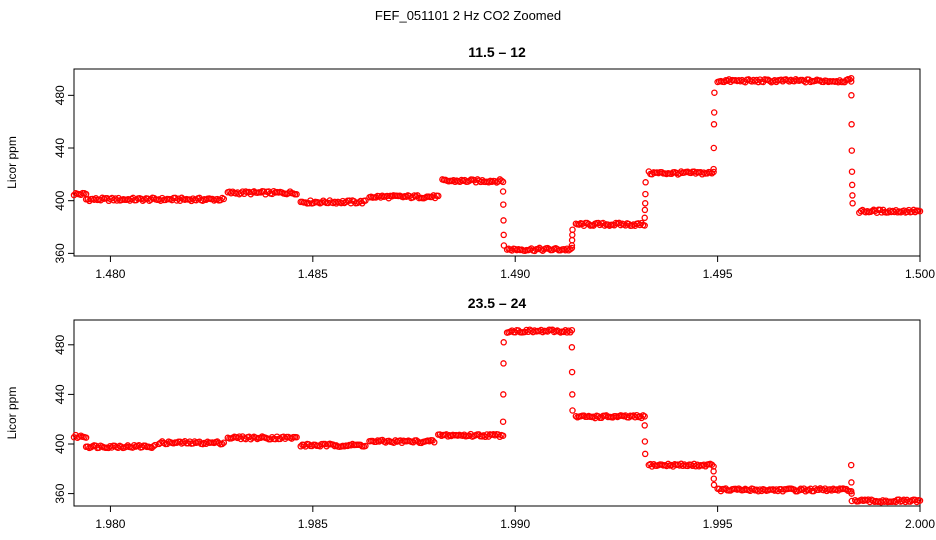 This screenshot has width=936, height=540. I want to click on x-tick-label: 1.500, so click(920, 274).